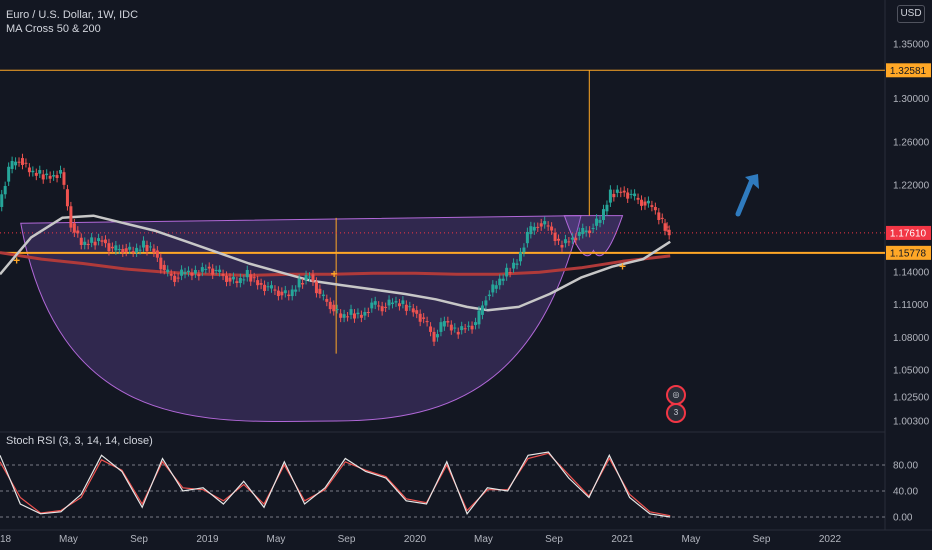  What do you see at coordinates (207, 539) in the screenshot?
I see `time-tick-label: 2019` at bounding box center [207, 539].